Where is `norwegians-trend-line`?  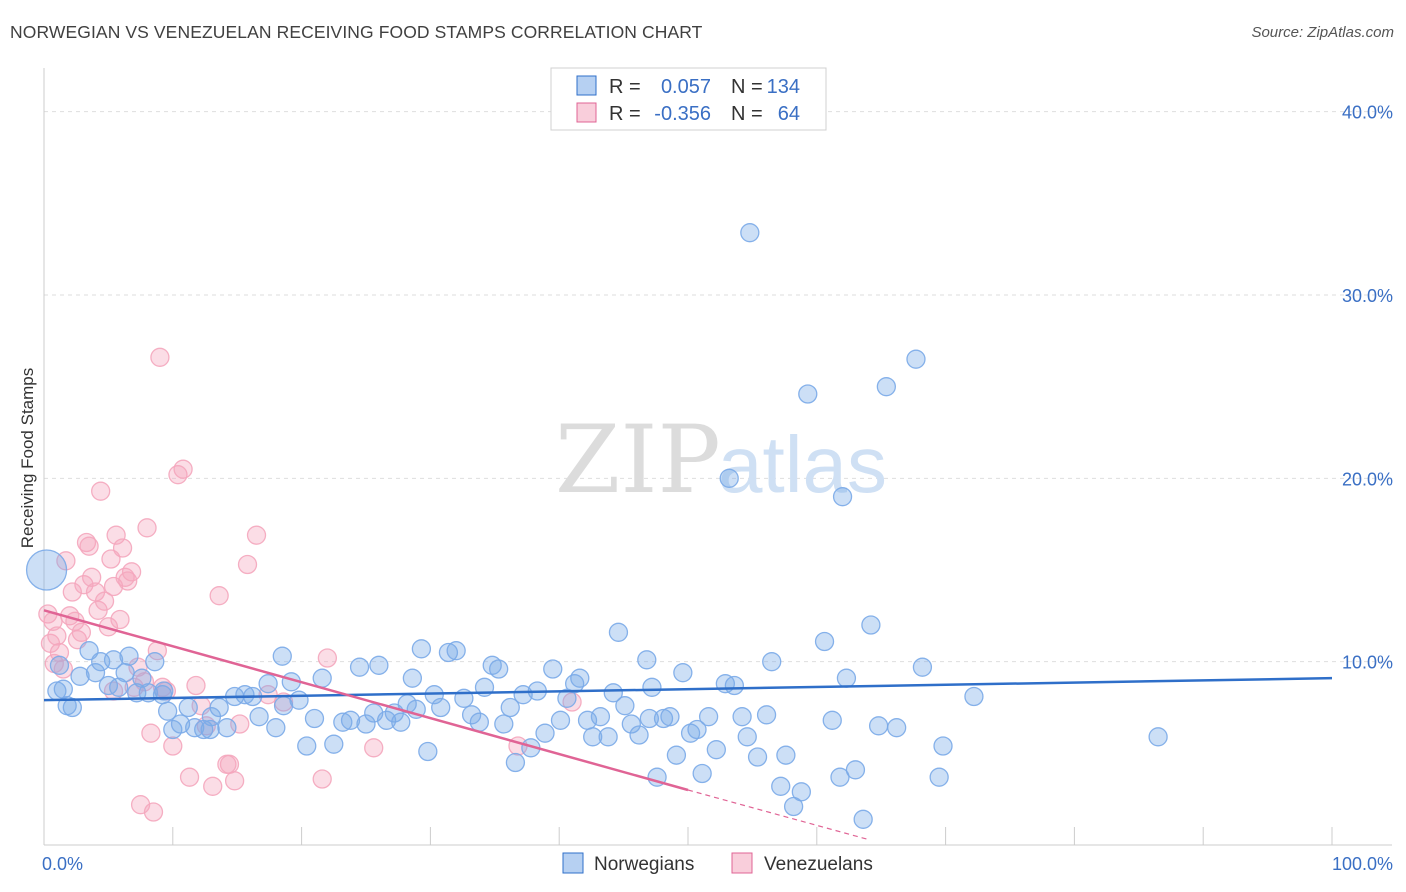 norwegians-trend-line is located at coordinates (688, 689).